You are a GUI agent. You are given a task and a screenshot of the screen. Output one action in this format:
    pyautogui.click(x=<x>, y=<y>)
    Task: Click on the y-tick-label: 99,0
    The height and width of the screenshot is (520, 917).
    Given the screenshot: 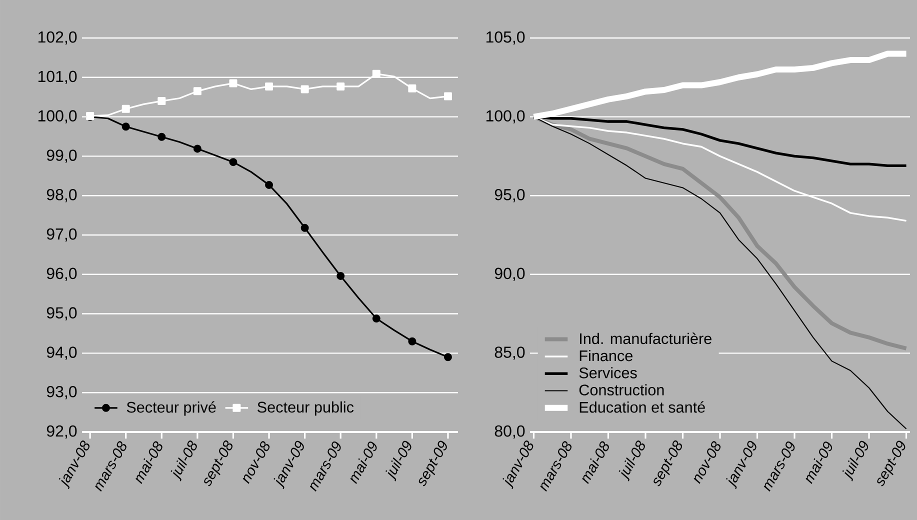 What is the action you would take?
    pyautogui.click(x=61, y=156)
    